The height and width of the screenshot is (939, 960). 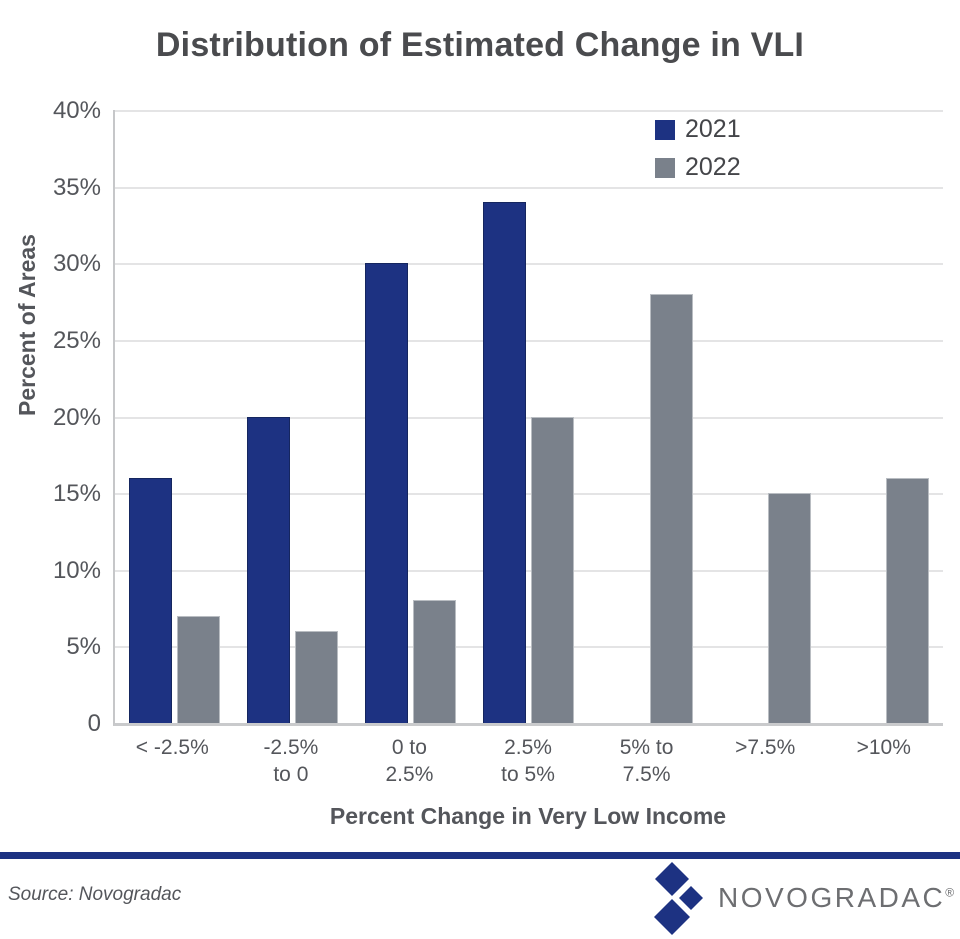 I want to click on logo-wordmark: NOVOGRADAC®, so click(x=836, y=897).